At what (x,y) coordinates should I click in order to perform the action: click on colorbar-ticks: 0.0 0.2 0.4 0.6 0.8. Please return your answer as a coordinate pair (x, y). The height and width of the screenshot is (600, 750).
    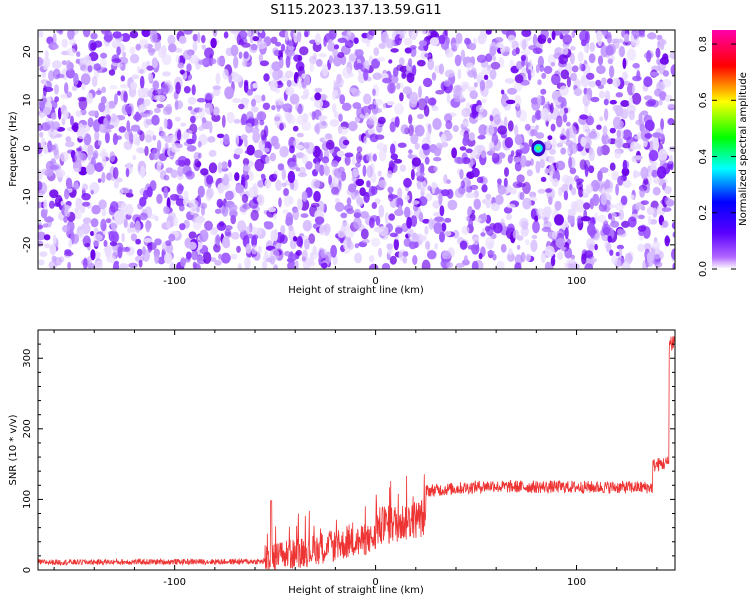
    Looking at the image, I should click on (717, 156).